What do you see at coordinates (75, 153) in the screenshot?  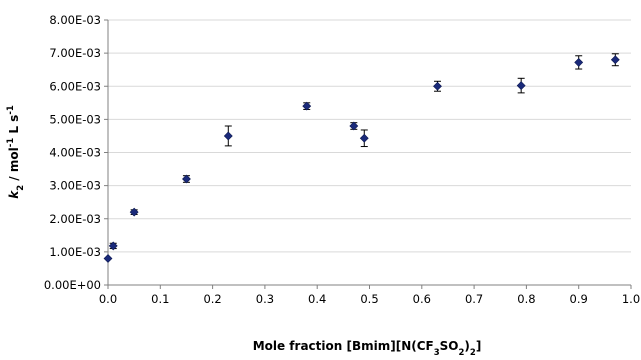 I see `y-tick-label: 4.00E-03` at bounding box center [75, 153].